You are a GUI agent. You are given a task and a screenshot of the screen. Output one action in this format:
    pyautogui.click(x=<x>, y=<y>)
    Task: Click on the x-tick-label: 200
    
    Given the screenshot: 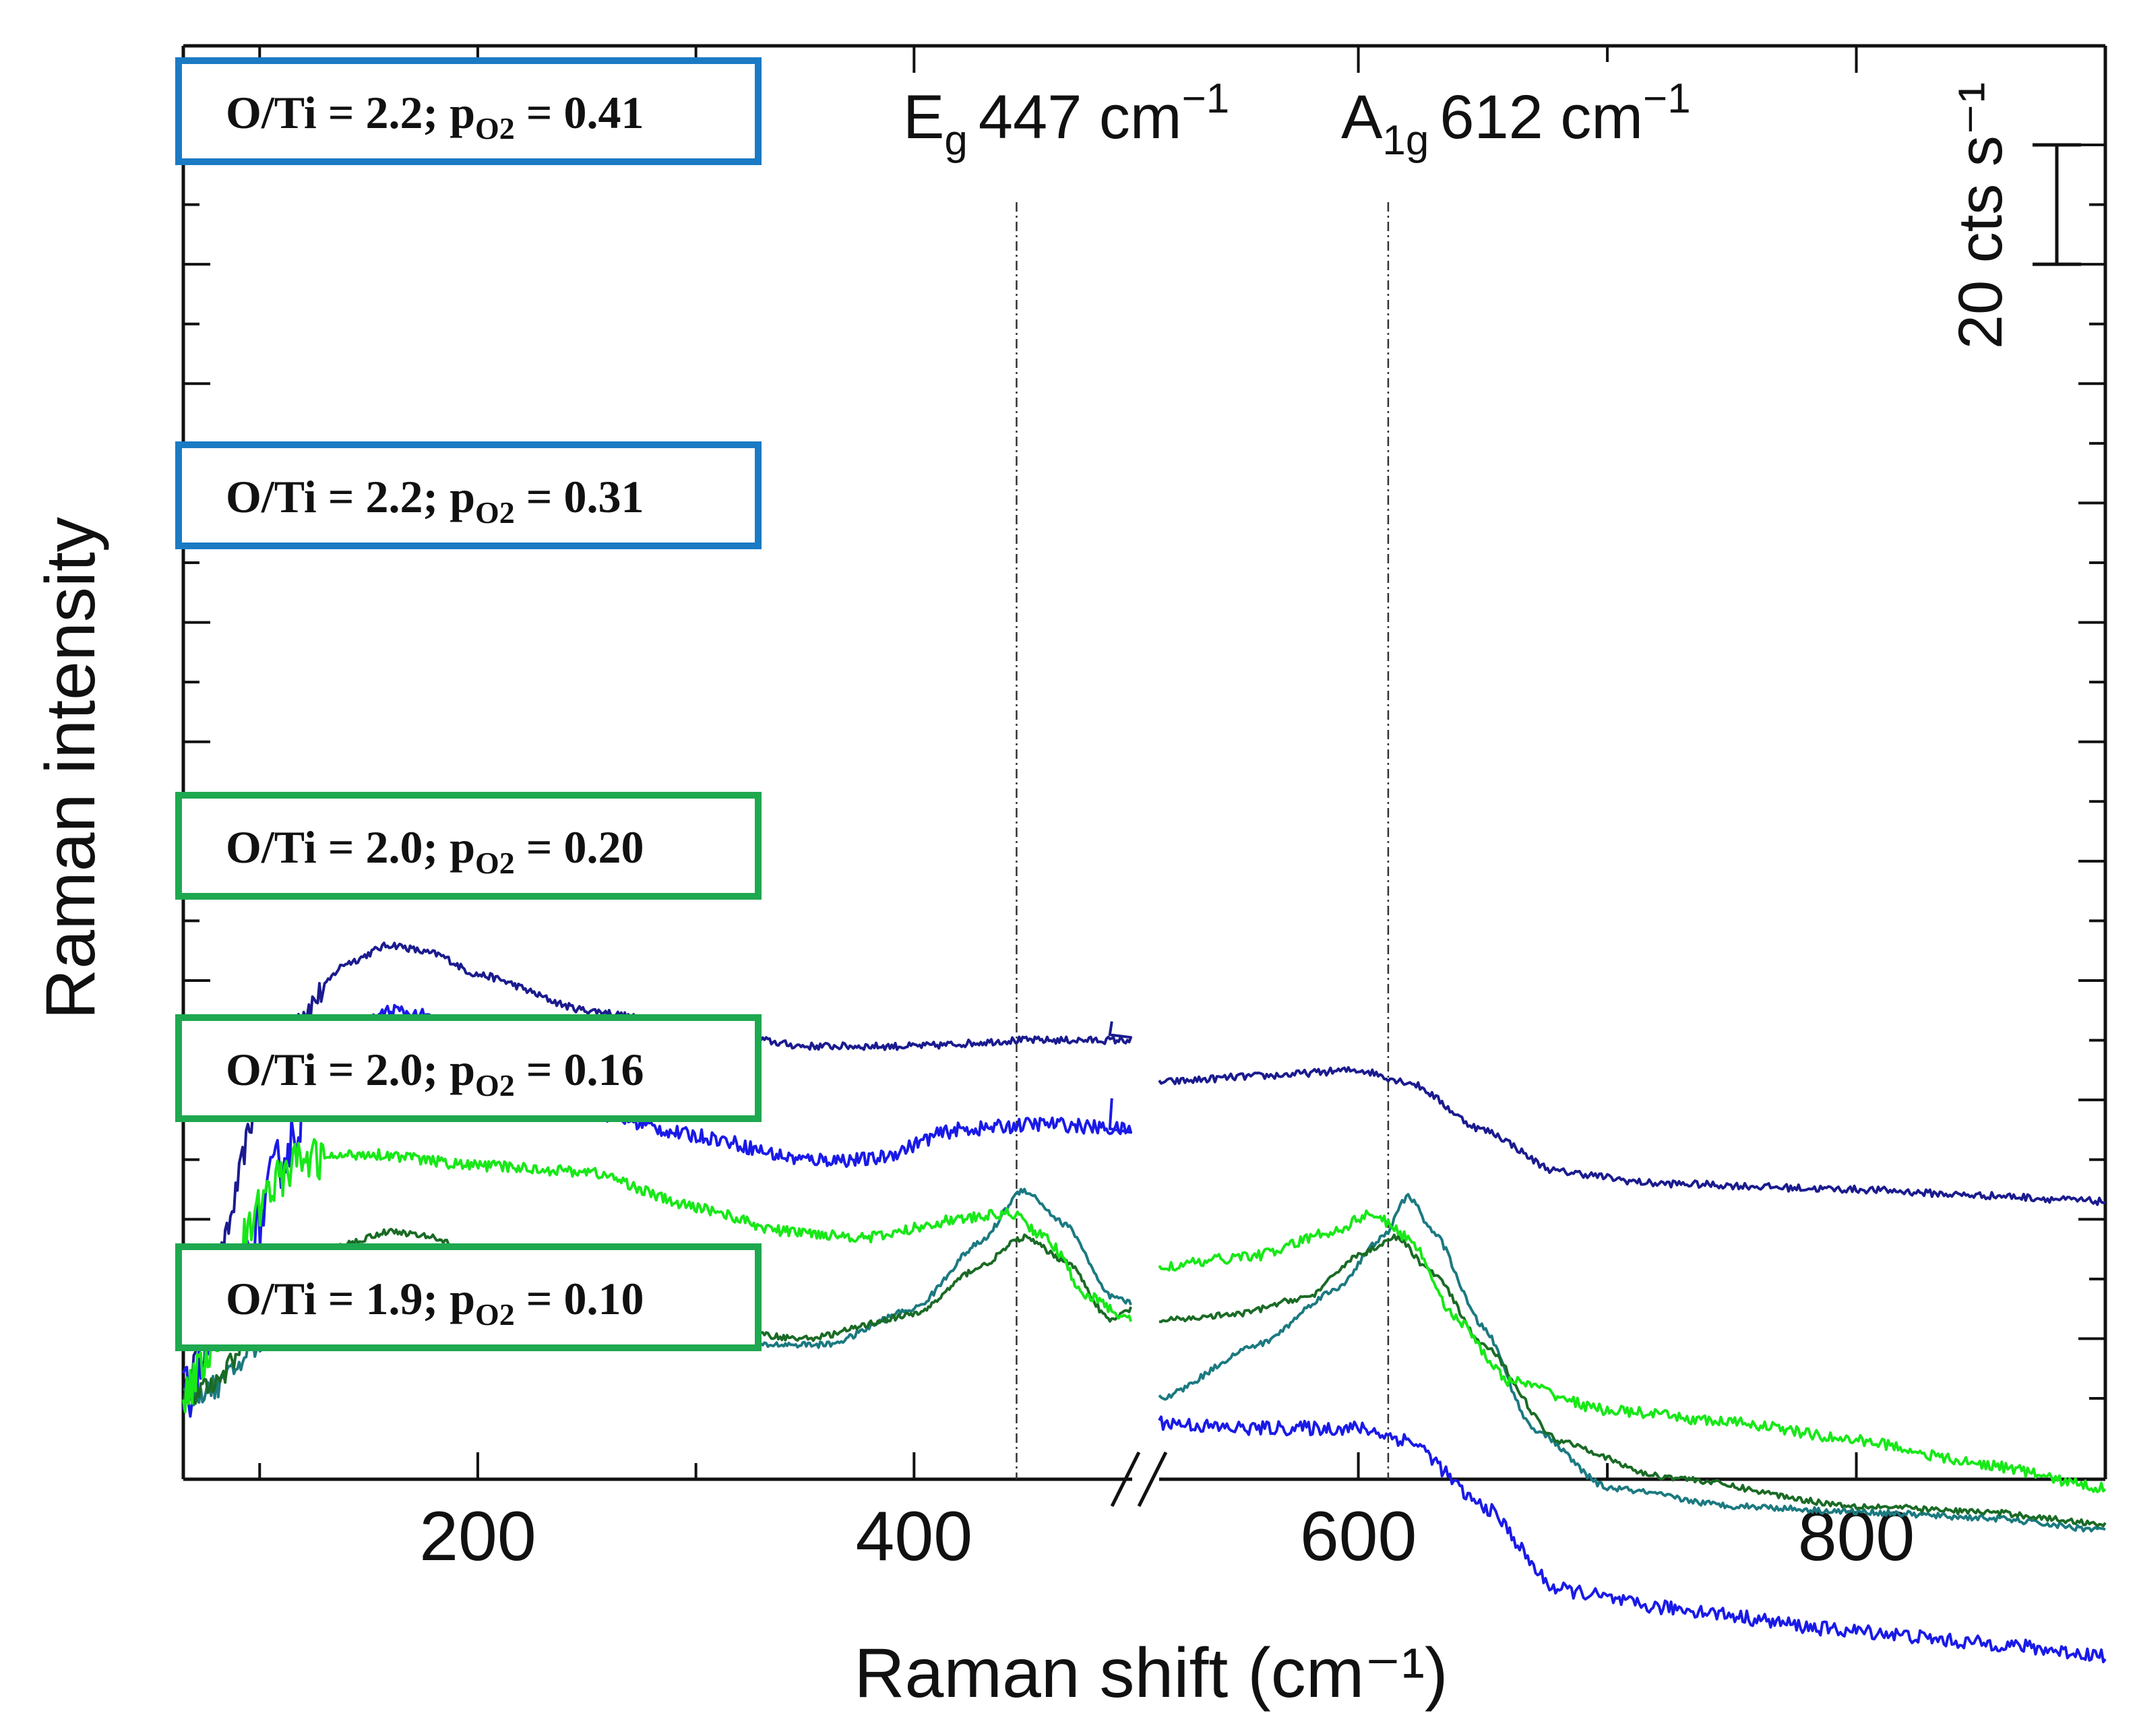 What is the action you would take?
    pyautogui.click(x=477, y=1536)
    